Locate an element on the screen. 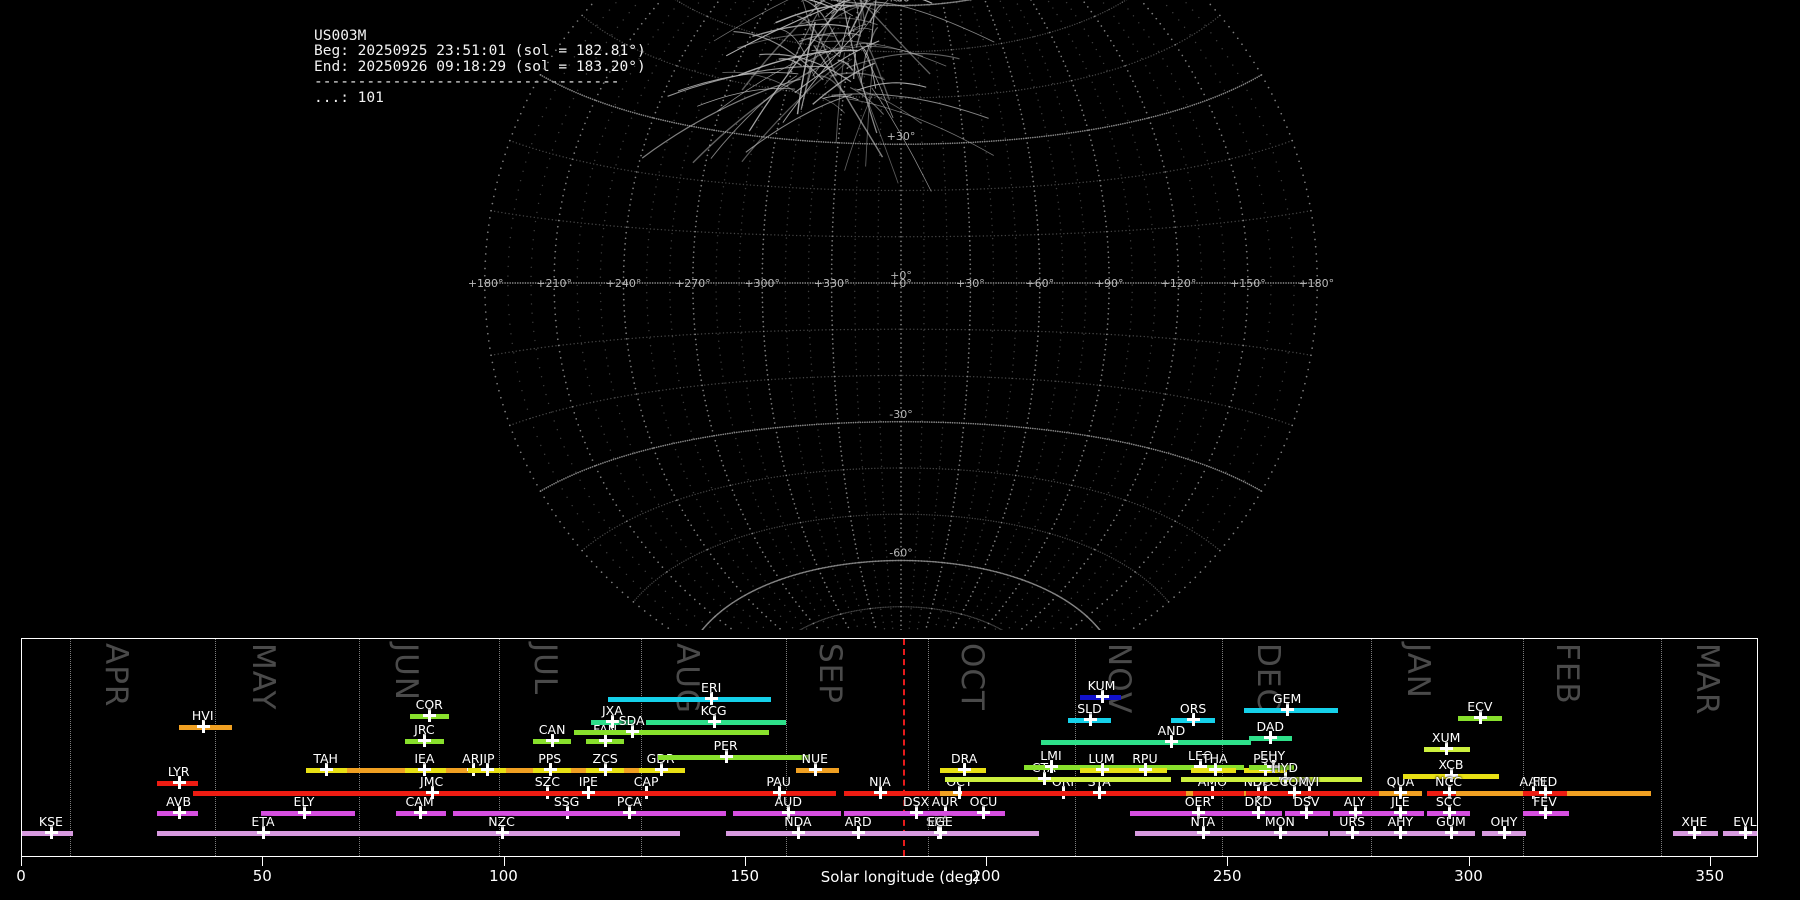 The width and height of the screenshot is (1800, 900). shower-bar-urs is located at coordinates (1353, 833).